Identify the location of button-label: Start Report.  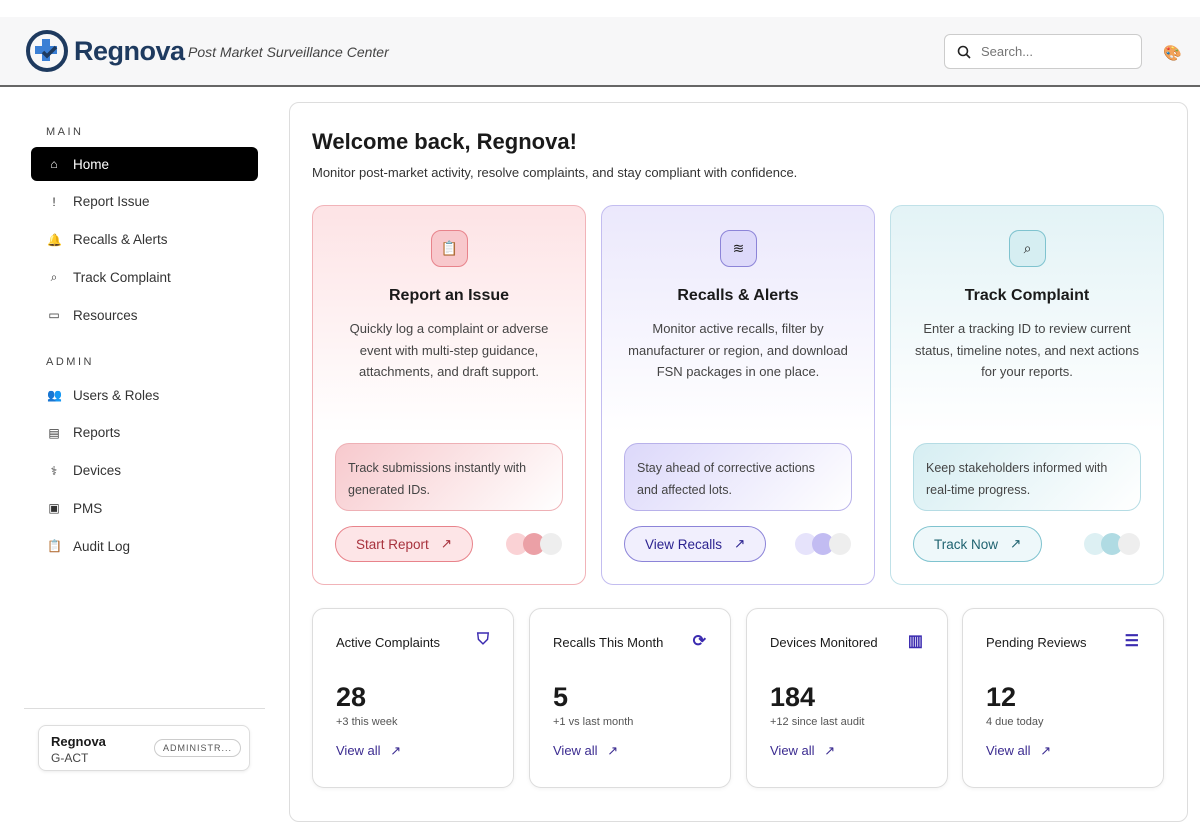
(392, 544).